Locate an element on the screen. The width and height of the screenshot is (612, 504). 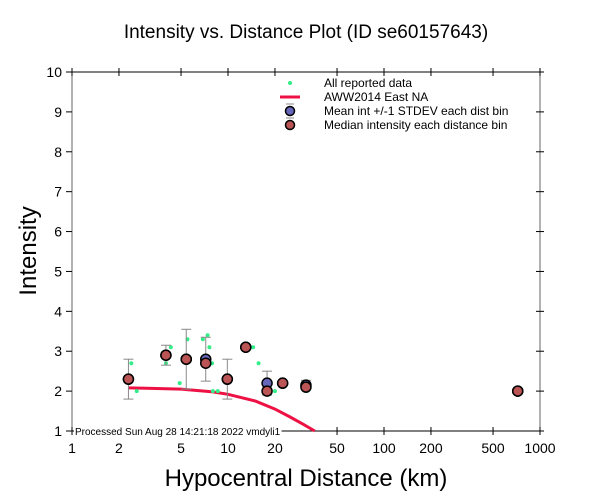
y-tick-label: 4 is located at coordinates (58, 311).